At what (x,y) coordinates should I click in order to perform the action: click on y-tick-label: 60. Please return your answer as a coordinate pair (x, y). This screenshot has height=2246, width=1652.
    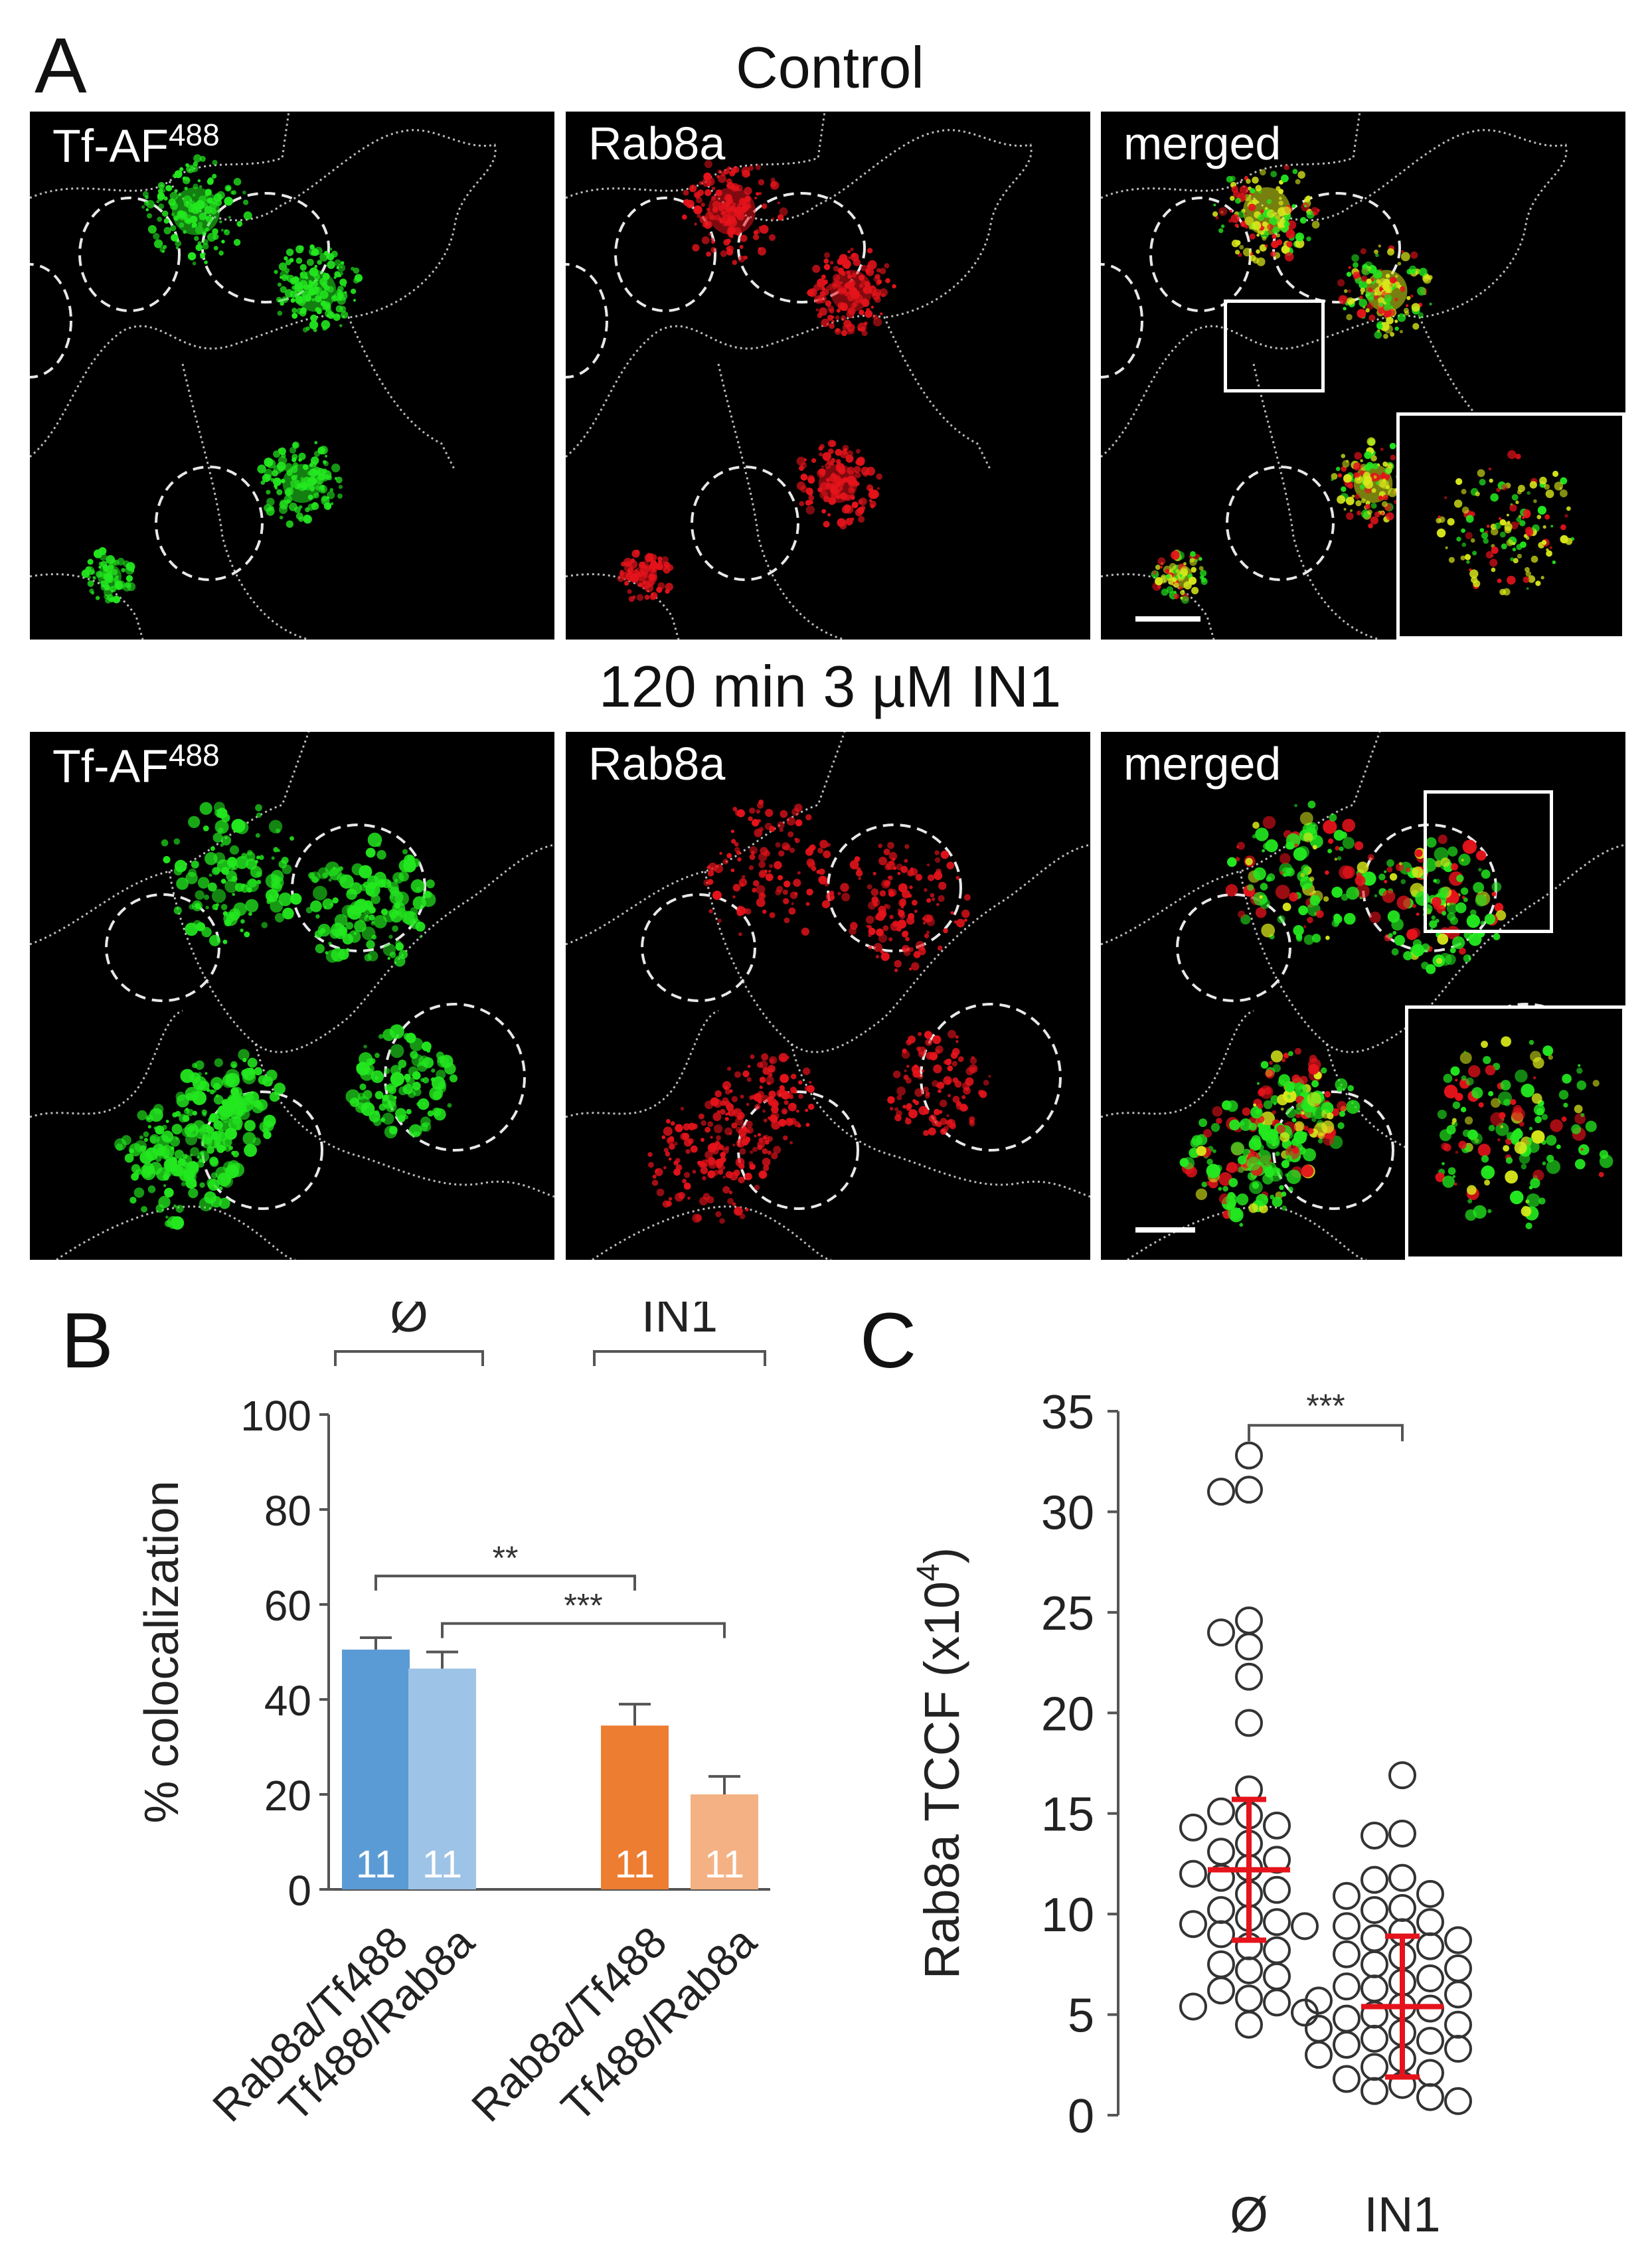
    Looking at the image, I should click on (287, 1606).